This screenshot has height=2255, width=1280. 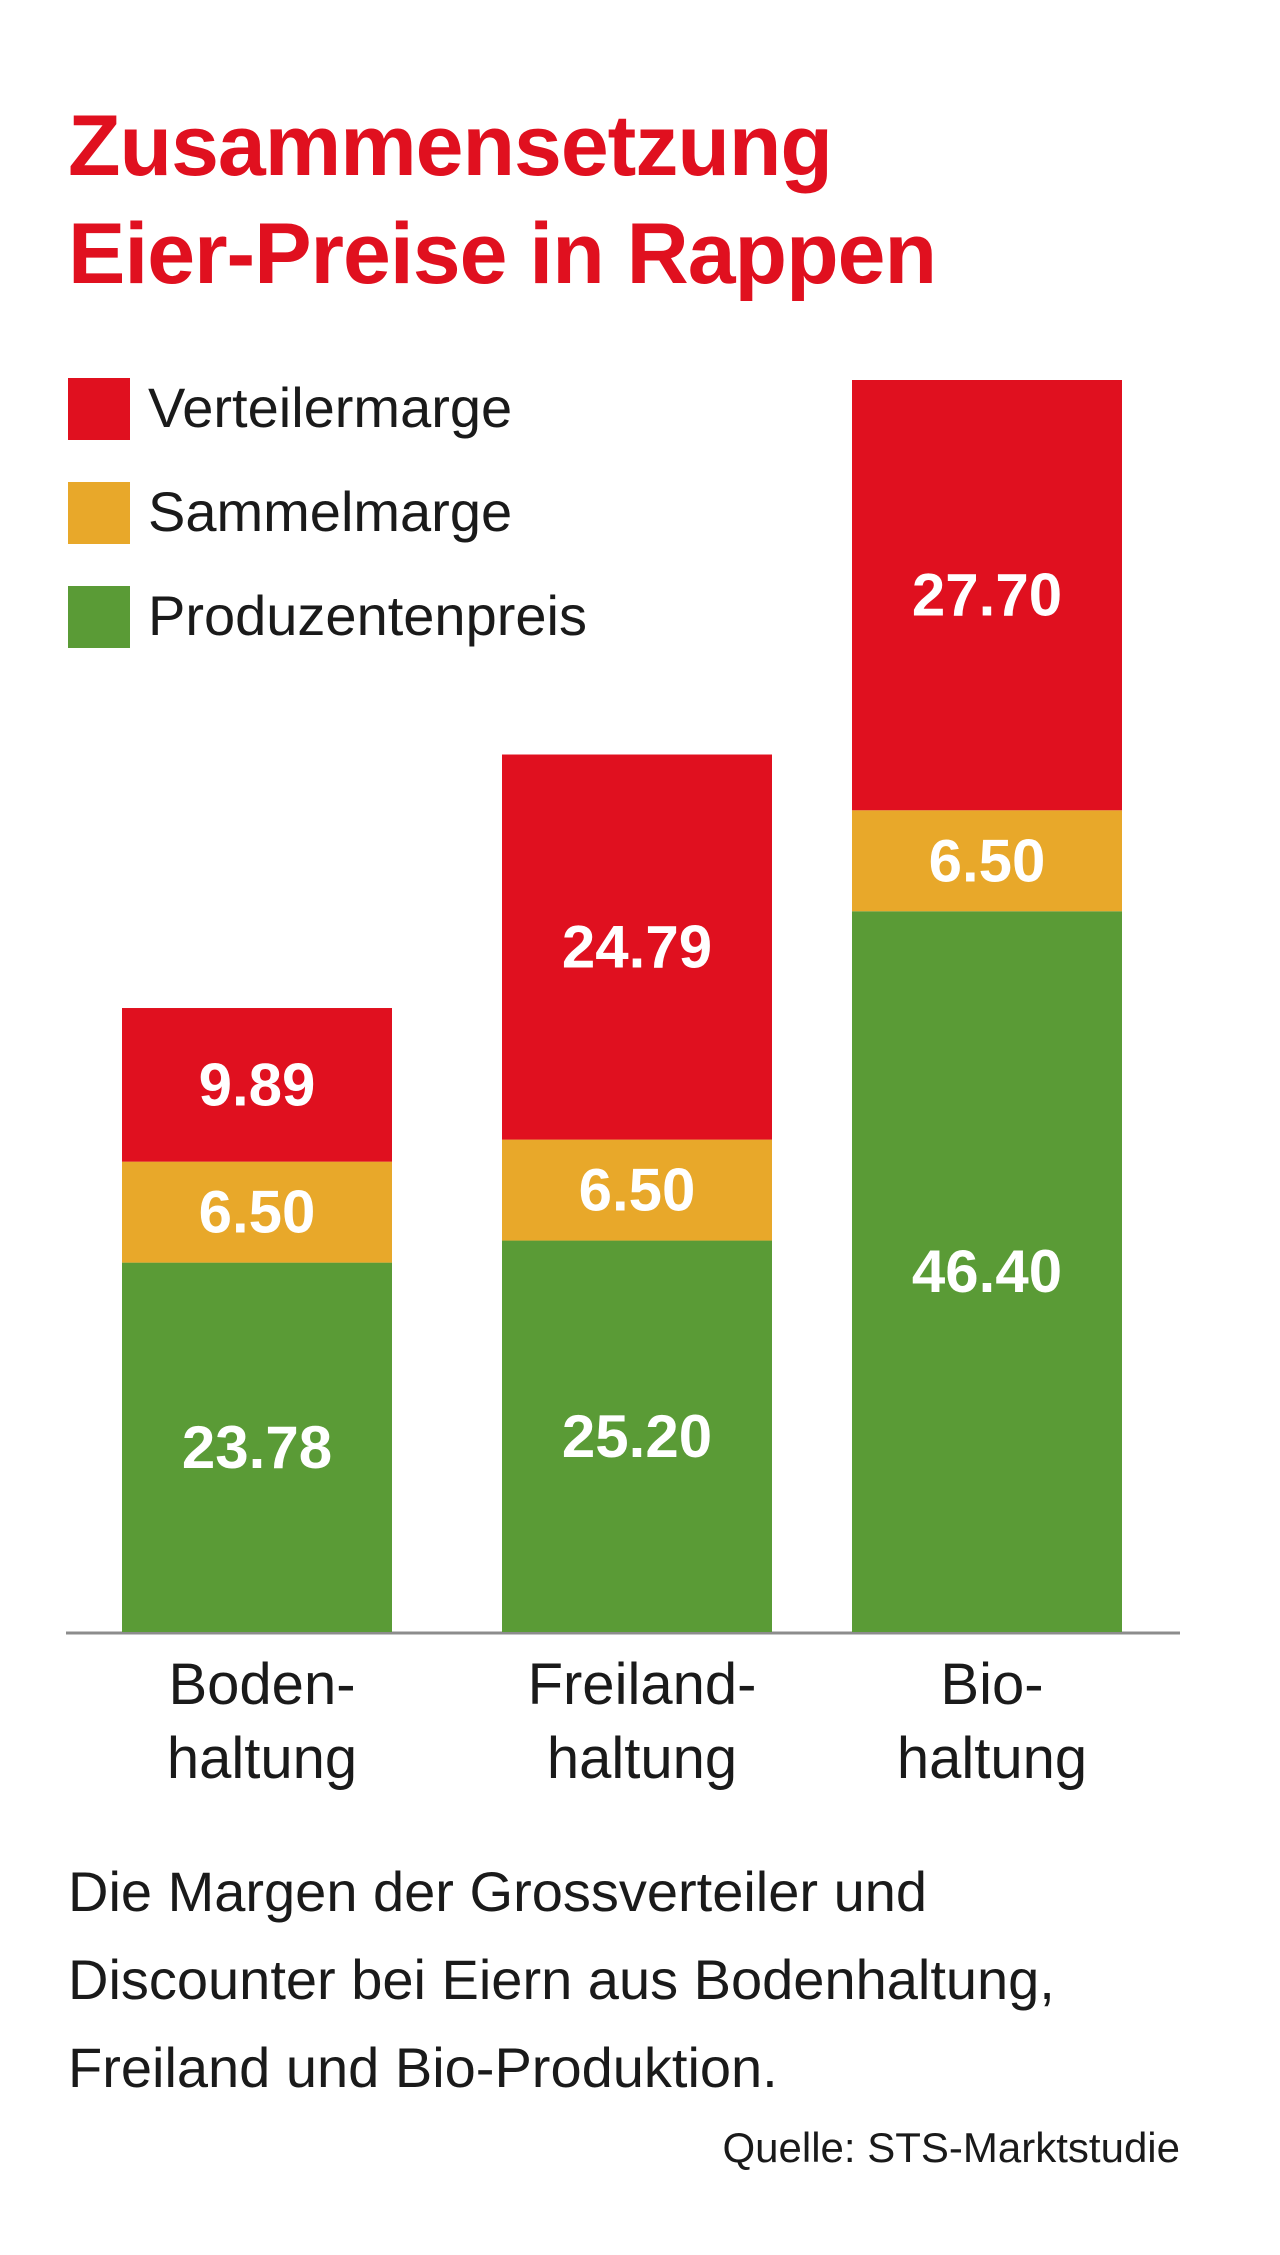 I want to click on data-label-biohaltung-sammelmarge: 6.50, so click(x=987, y=860).